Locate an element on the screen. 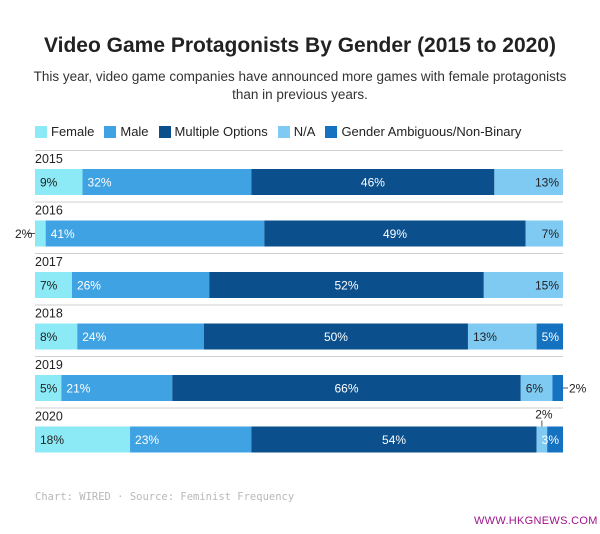  data-label: 21% is located at coordinates (78, 389).